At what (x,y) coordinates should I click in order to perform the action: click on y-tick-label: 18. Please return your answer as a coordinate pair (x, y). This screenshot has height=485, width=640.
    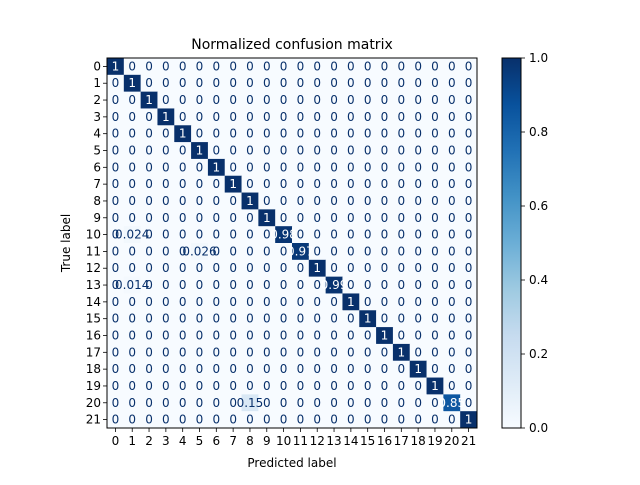
    Looking at the image, I should click on (93, 369).